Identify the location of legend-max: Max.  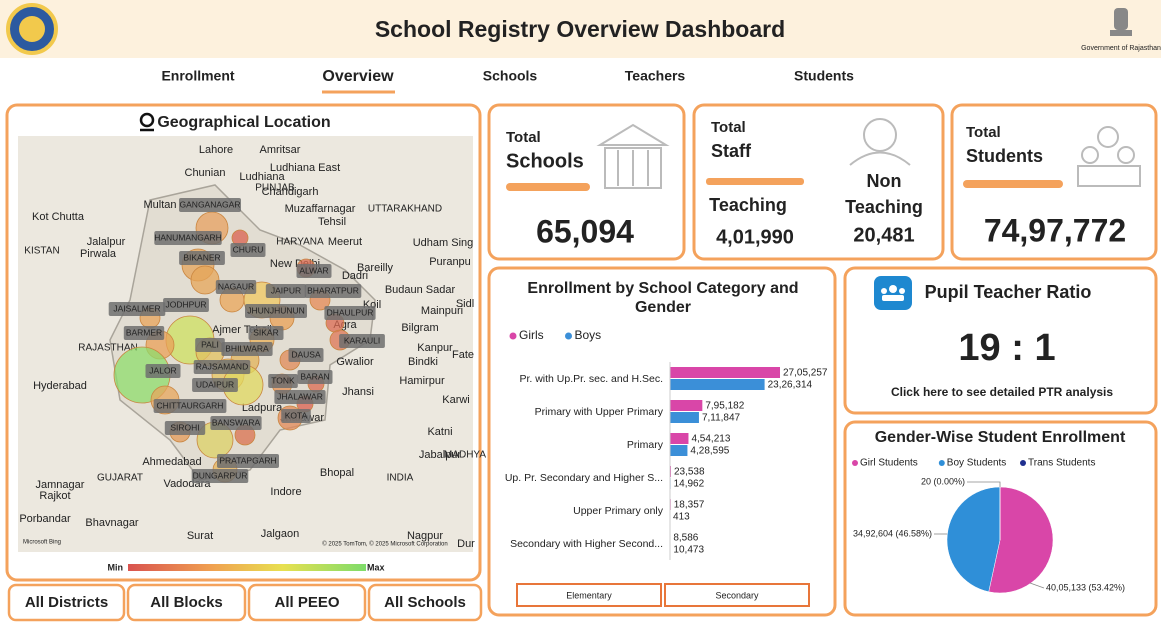
(376, 567).